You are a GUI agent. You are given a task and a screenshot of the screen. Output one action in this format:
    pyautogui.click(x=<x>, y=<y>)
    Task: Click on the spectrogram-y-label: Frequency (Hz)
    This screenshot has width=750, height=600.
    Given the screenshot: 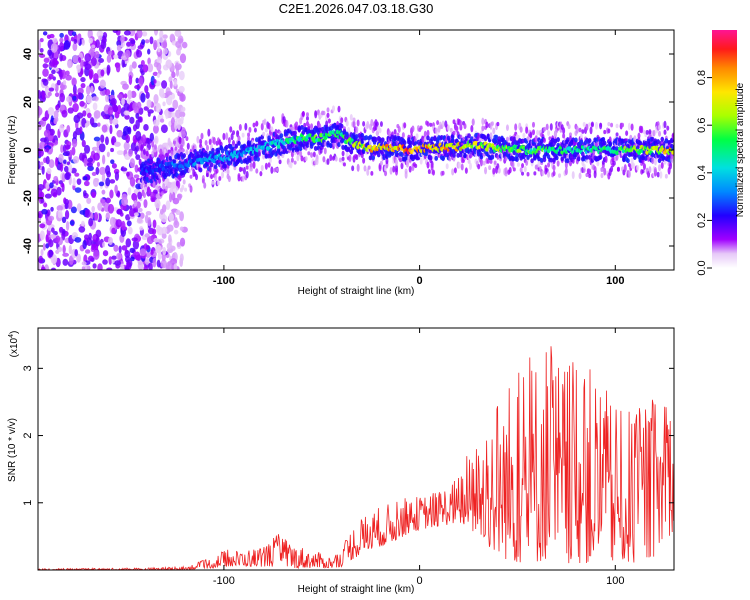 What is the action you would take?
    pyautogui.click(x=12, y=150)
    